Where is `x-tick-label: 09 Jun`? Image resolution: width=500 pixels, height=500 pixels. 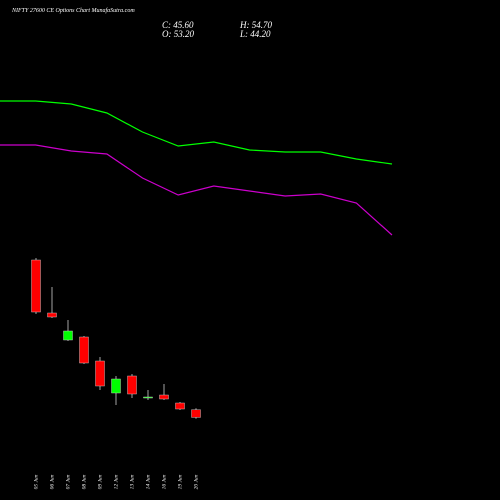 x-tick-label: 09 Jun is located at coordinates (100, 481).